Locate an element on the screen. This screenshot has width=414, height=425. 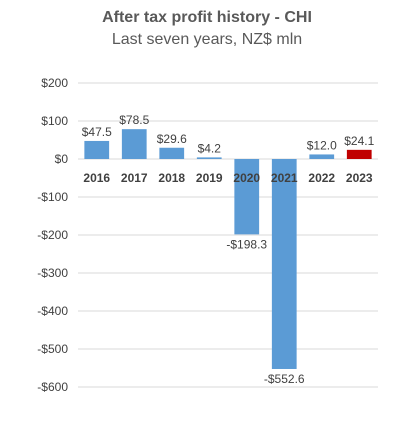
x-tick-label: 2023 is located at coordinates (359, 178).